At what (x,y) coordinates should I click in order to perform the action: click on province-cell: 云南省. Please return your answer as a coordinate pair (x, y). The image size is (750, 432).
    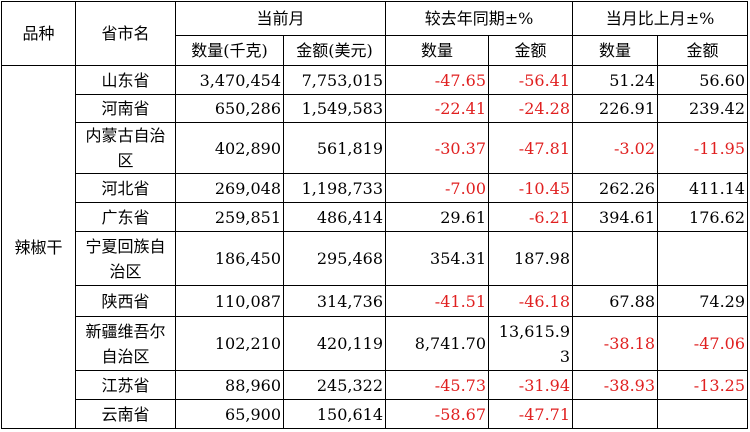
    Looking at the image, I should click on (125, 414).